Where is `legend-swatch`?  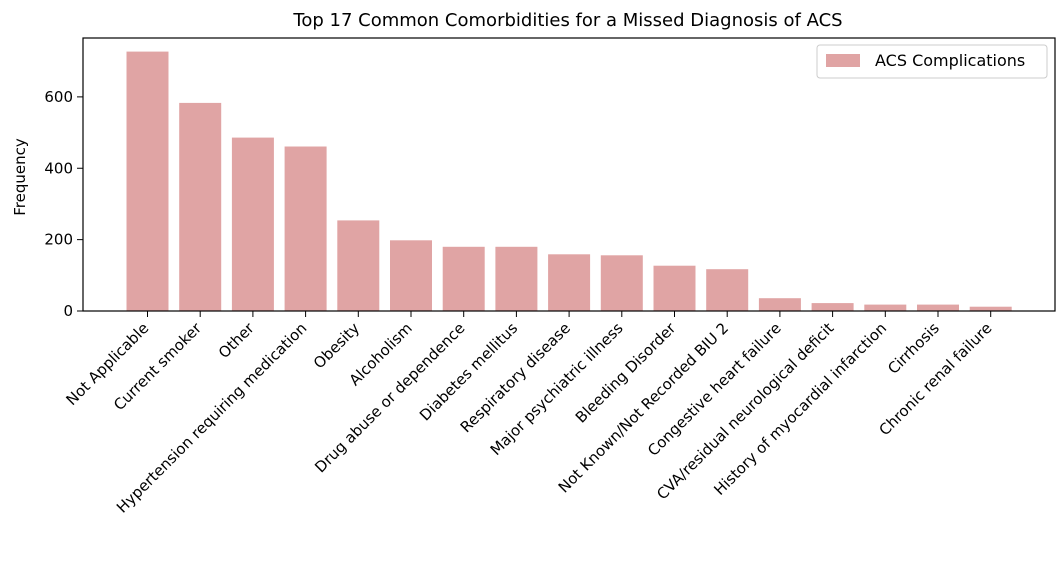
legend-swatch is located at coordinates (843, 60).